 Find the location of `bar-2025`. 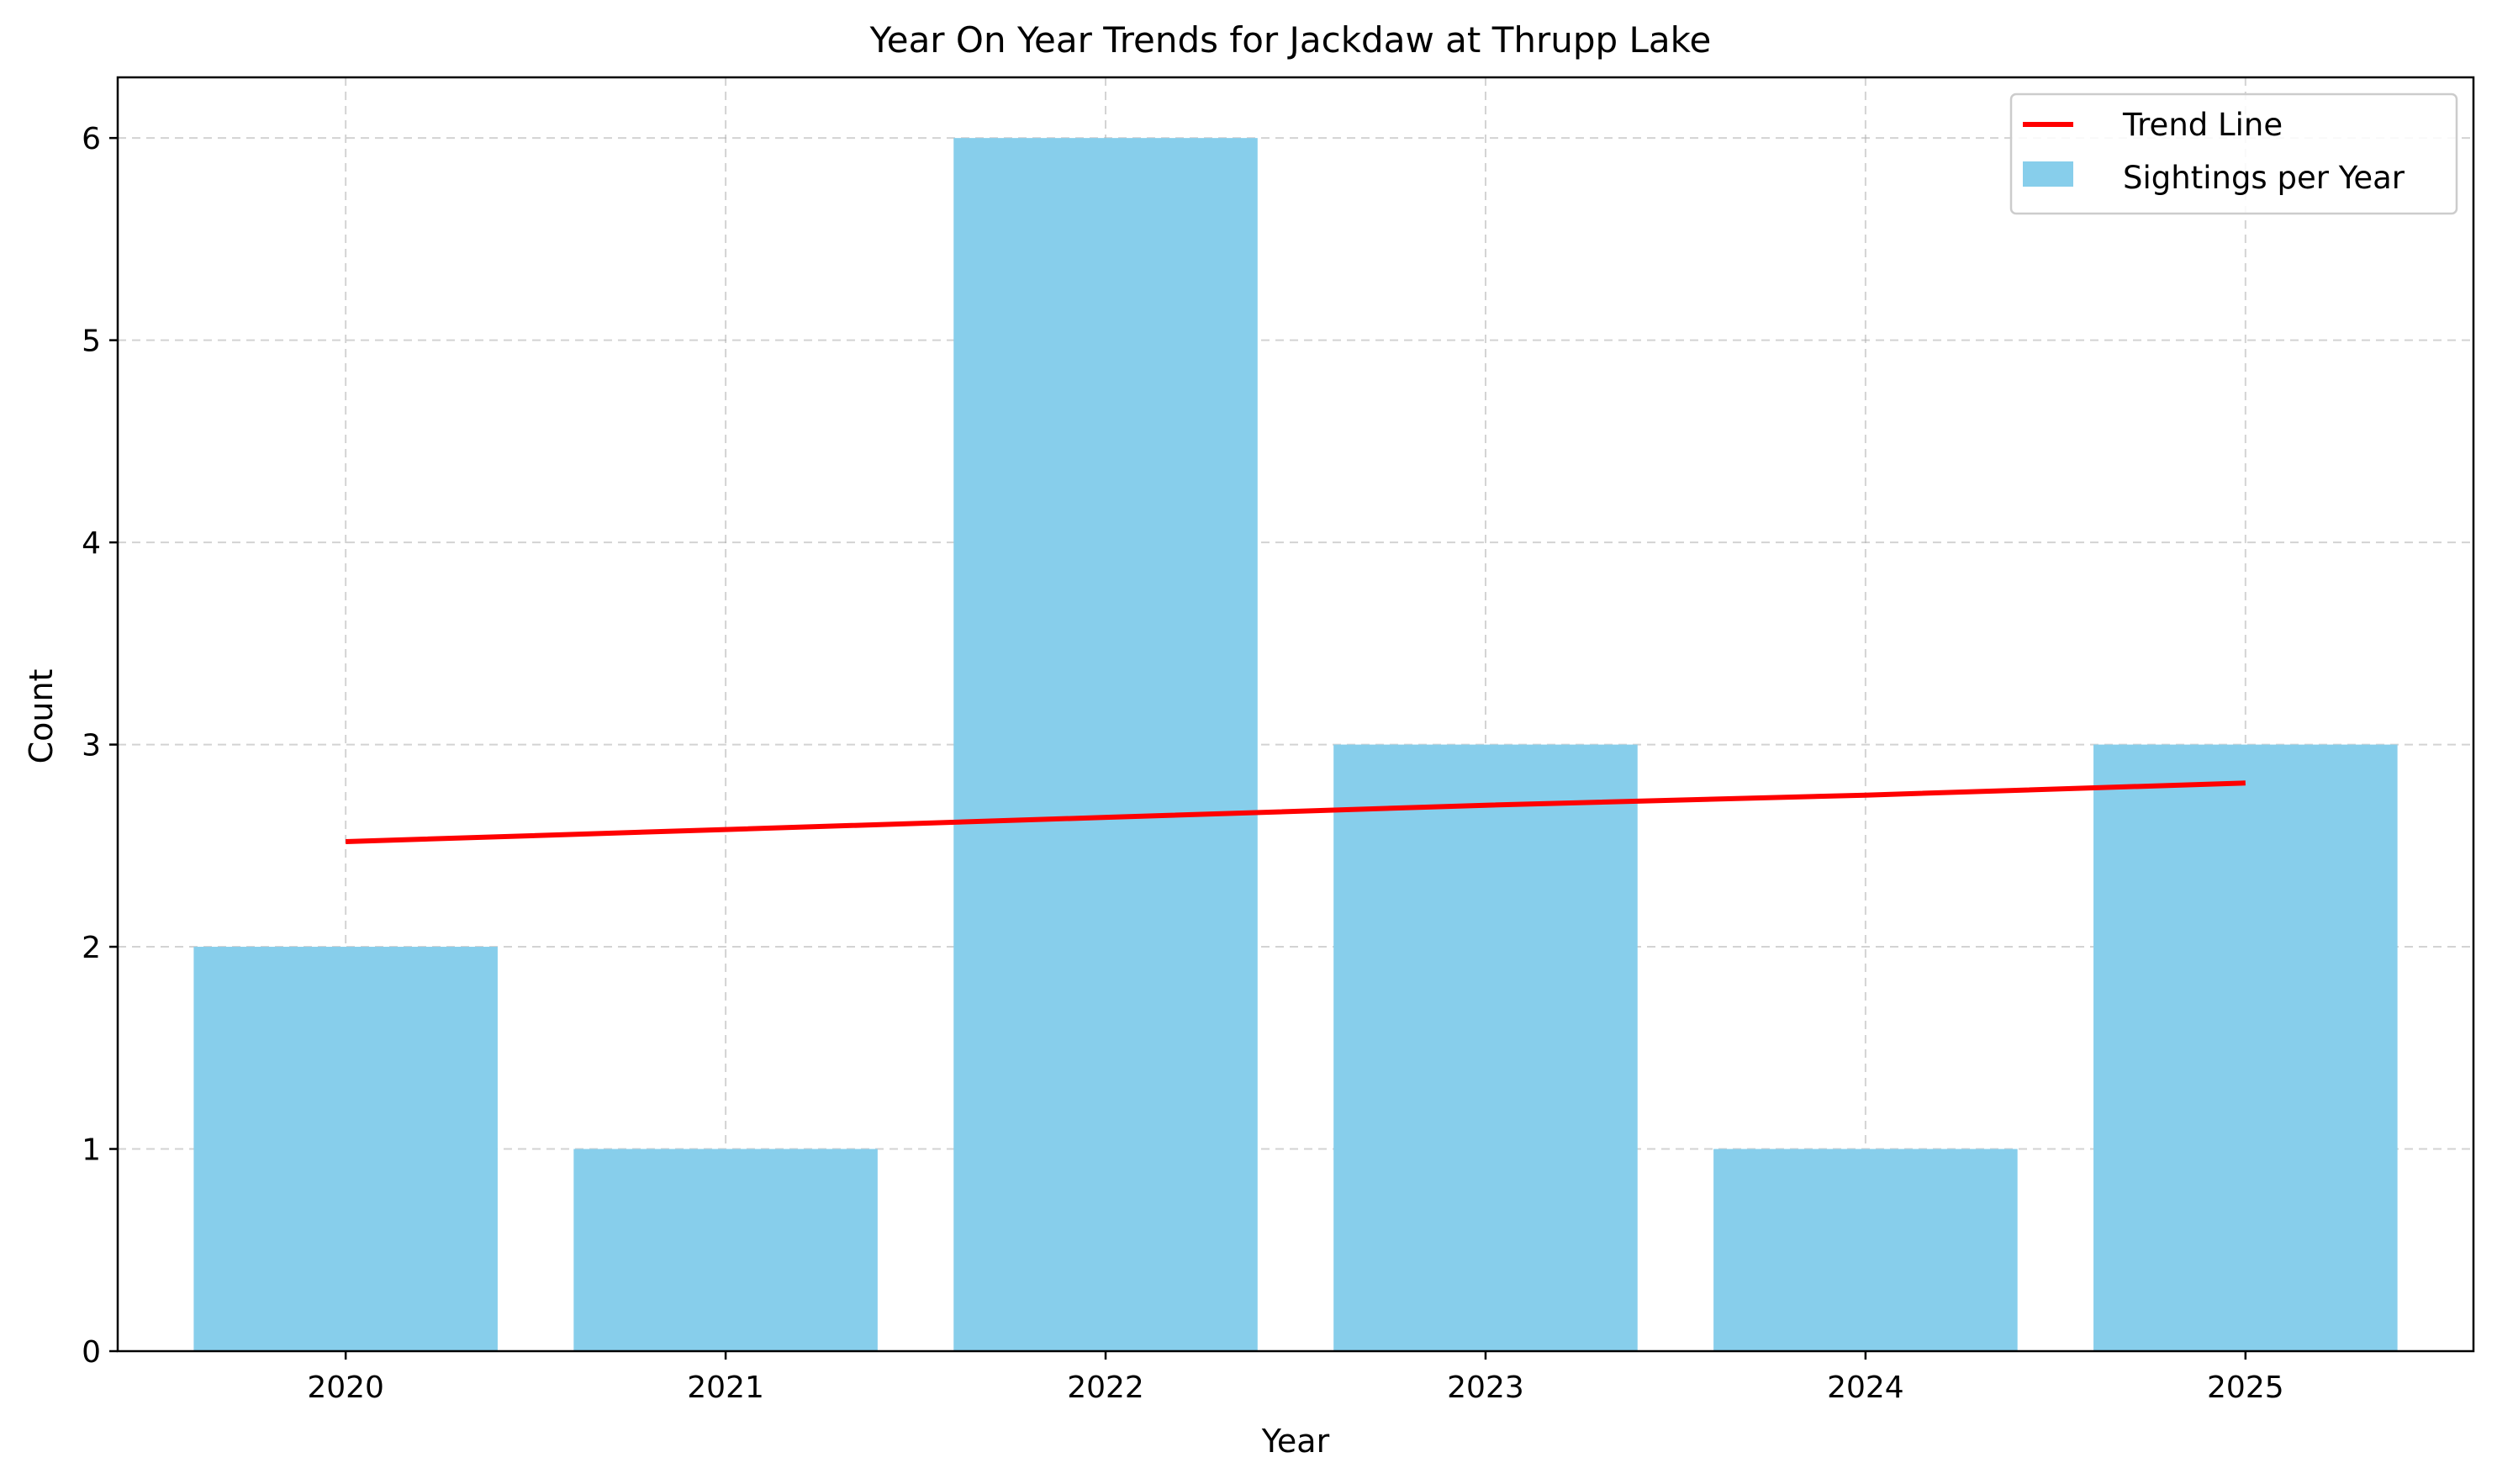

bar-2025 is located at coordinates (2245, 1047).